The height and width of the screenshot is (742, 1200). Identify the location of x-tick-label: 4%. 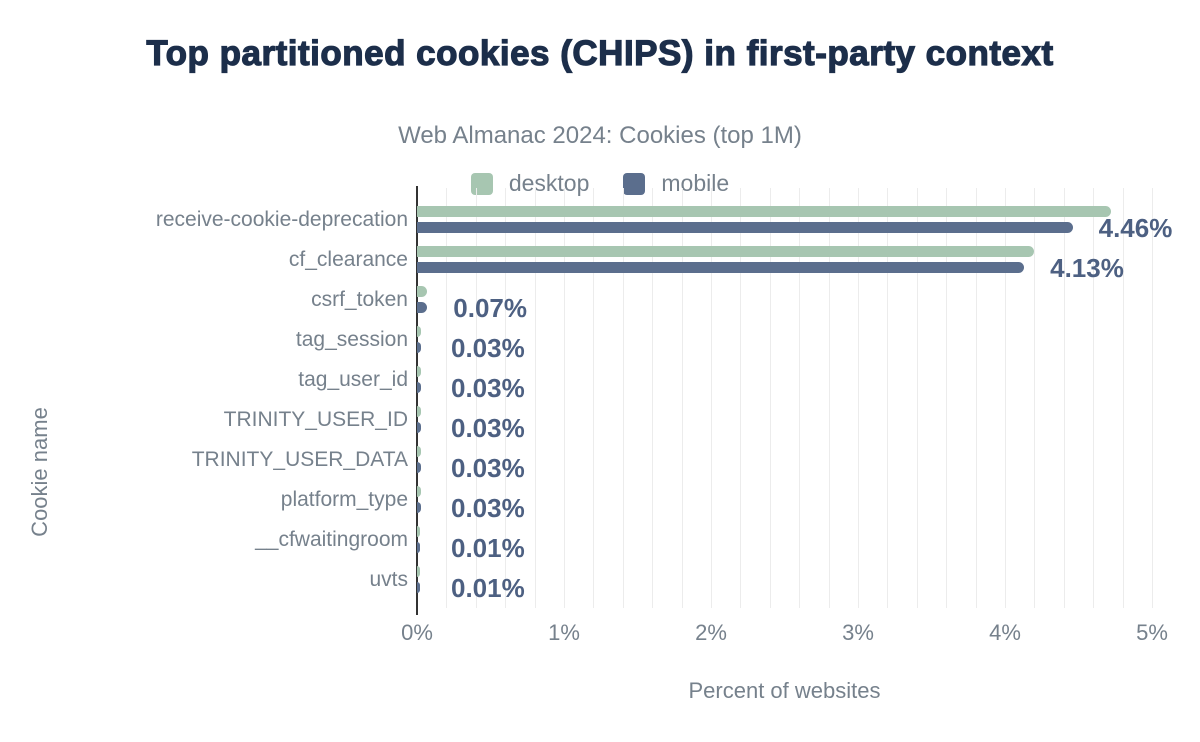
(1005, 632).